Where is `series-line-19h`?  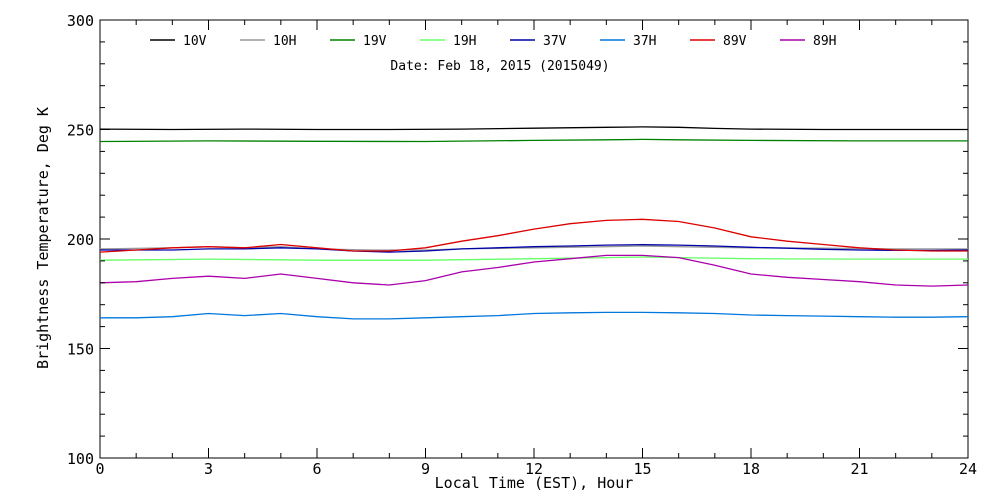 series-line-19h is located at coordinates (533, 258).